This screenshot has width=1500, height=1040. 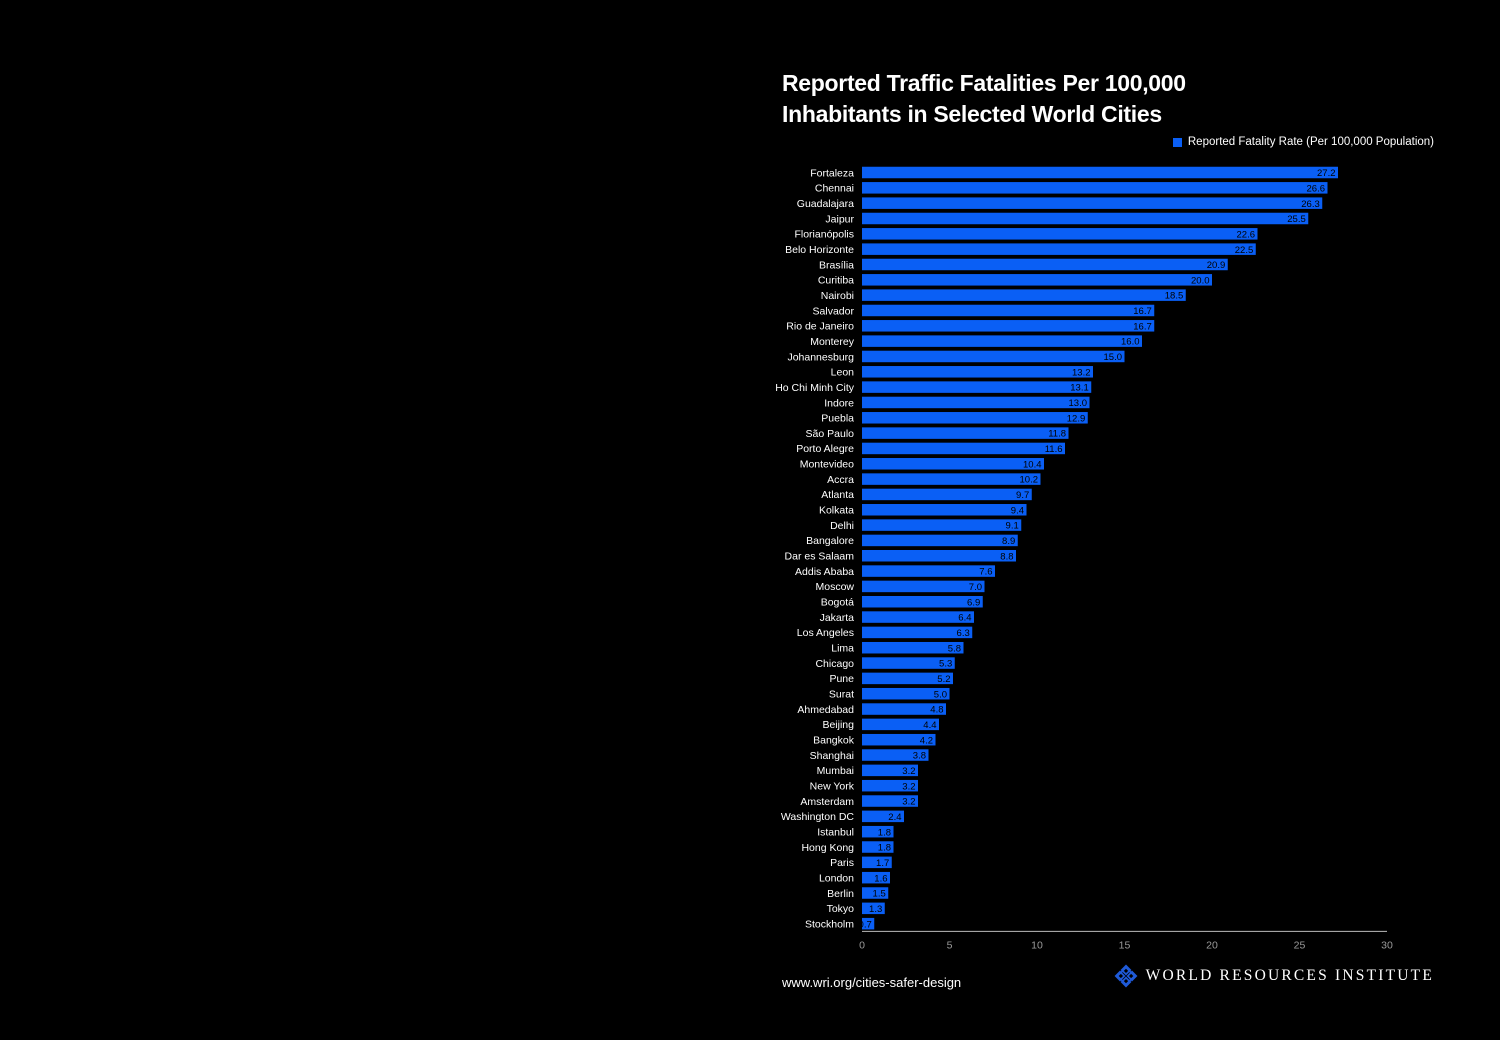 What do you see at coordinates (973, 602) in the screenshot?
I see `data-label: 6.9` at bounding box center [973, 602].